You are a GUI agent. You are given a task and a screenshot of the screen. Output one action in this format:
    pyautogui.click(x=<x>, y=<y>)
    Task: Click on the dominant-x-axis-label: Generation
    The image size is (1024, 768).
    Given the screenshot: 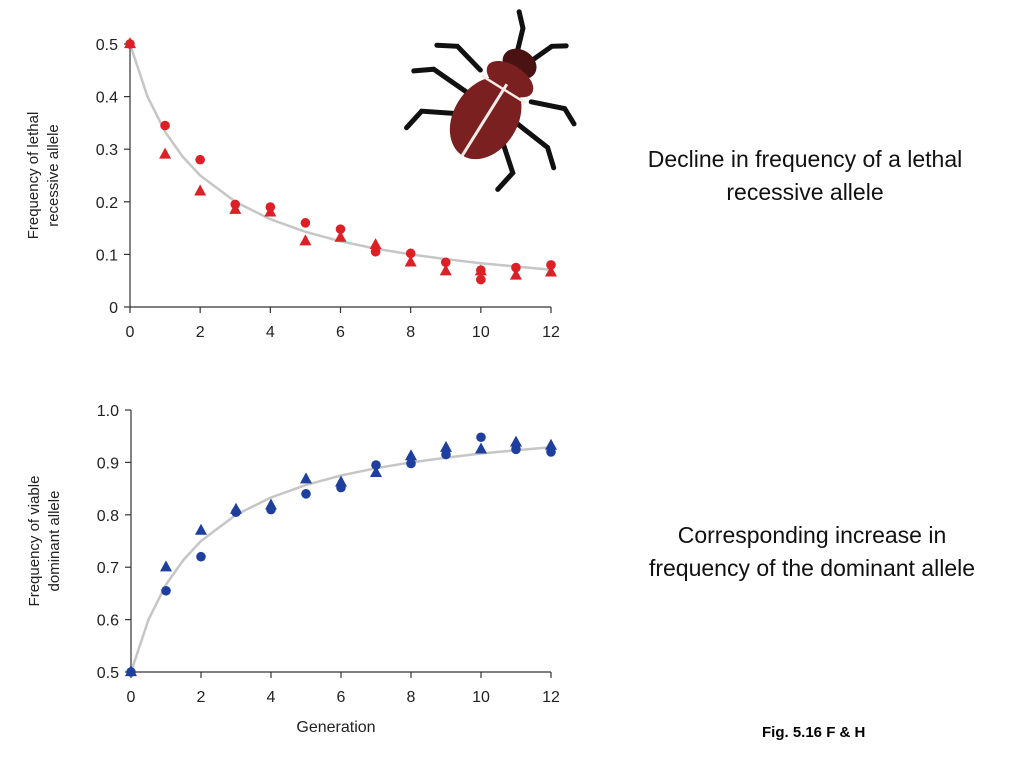 What is the action you would take?
    pyautogui.click(x=335, y=727)
    